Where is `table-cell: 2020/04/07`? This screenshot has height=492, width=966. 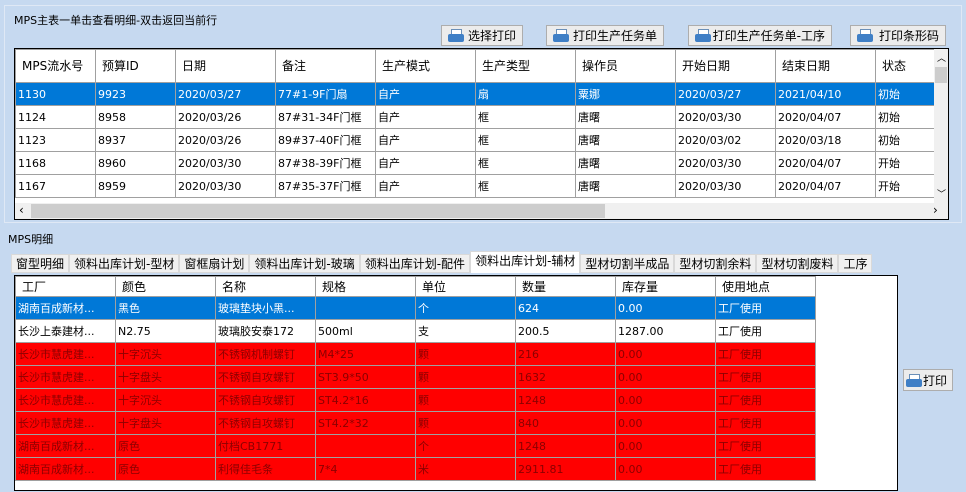 table-cell: 2020/04/07 is located at coordinates (825, 163).